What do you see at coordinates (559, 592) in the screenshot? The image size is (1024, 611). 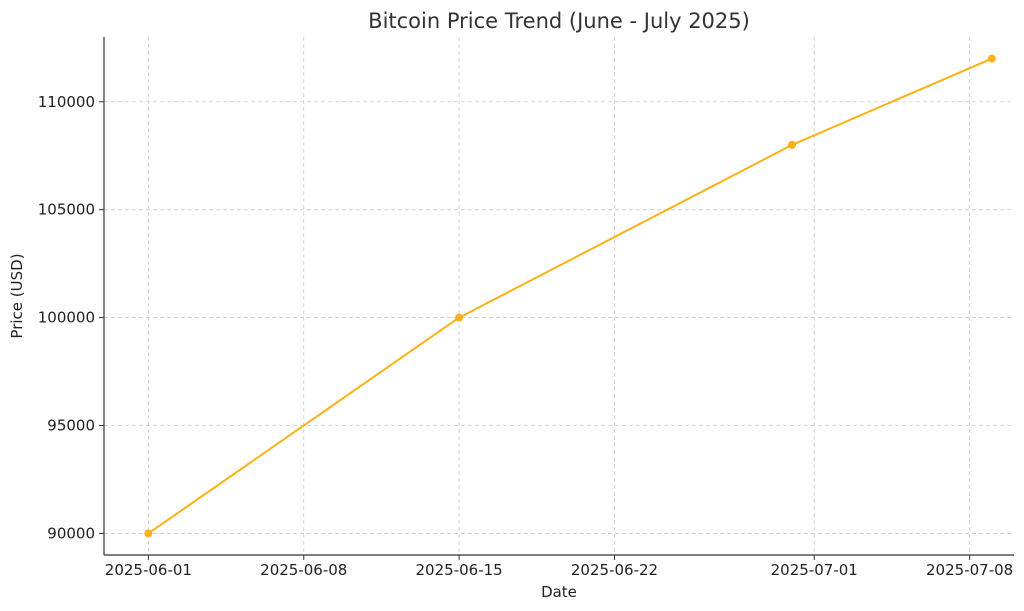 I see `x-axis-label: Date` at bounding box center [559, 592].